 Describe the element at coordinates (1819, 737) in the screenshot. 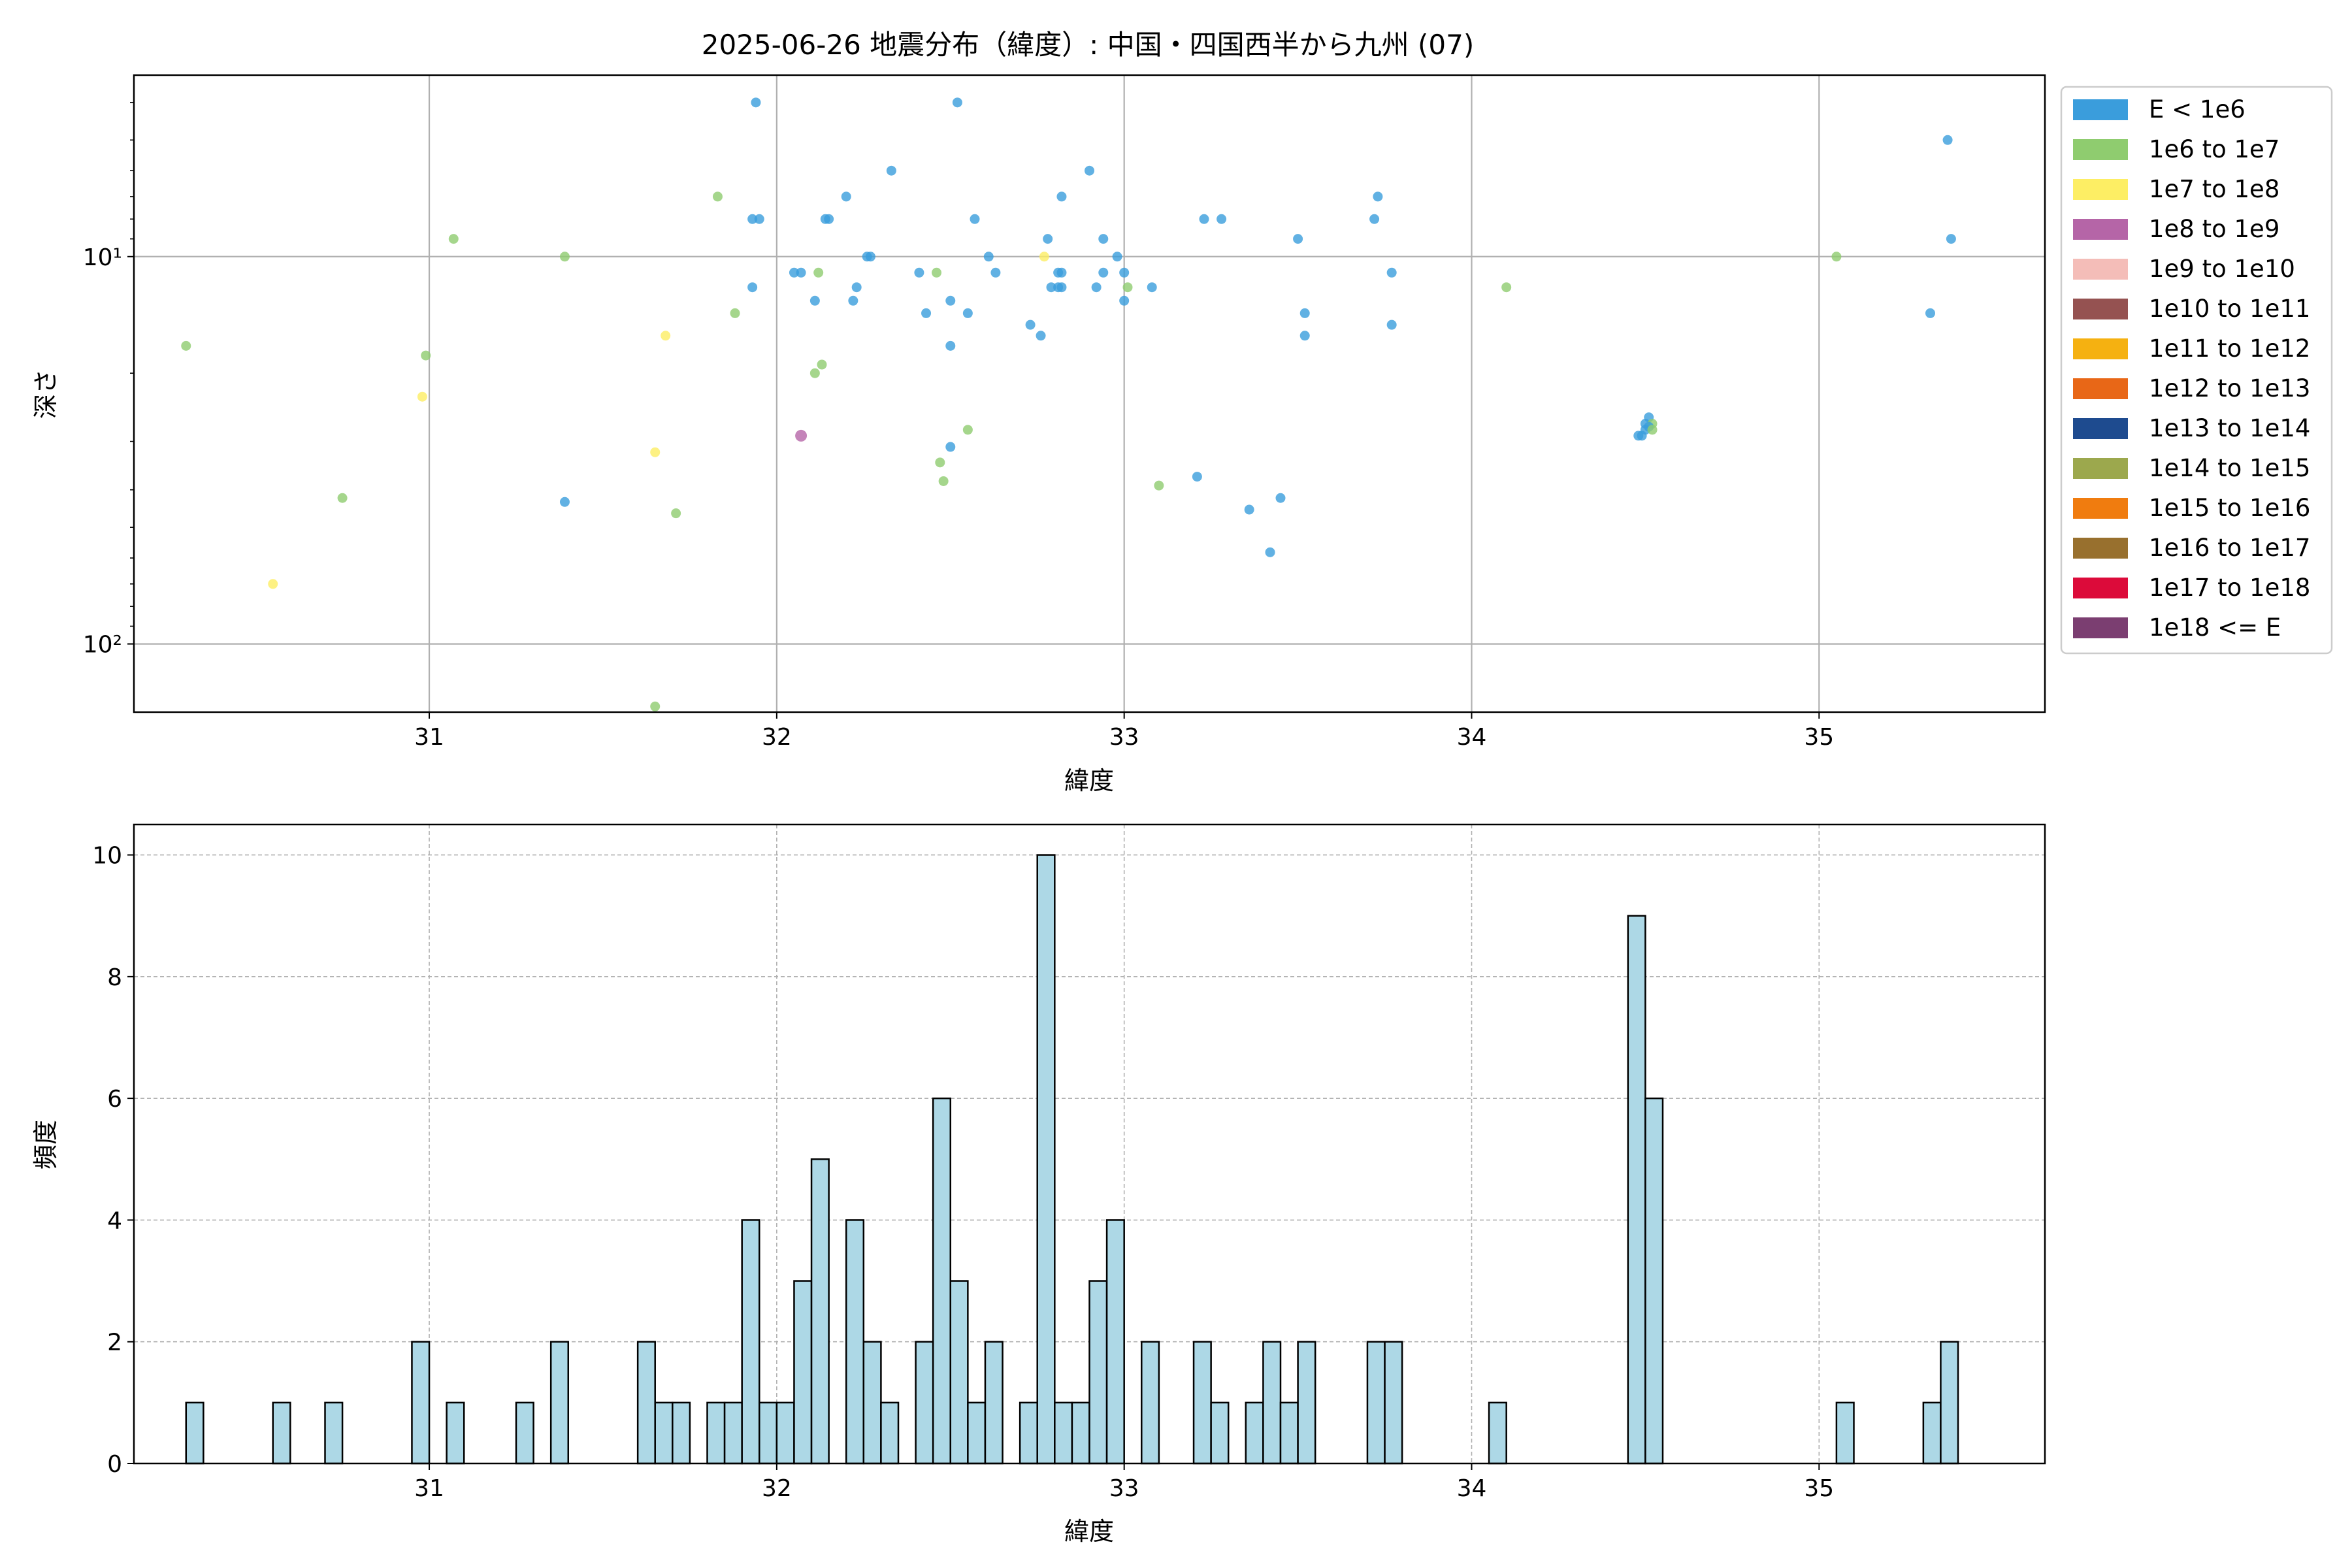

I see `scatter-x-tick-label: 35` at that location.